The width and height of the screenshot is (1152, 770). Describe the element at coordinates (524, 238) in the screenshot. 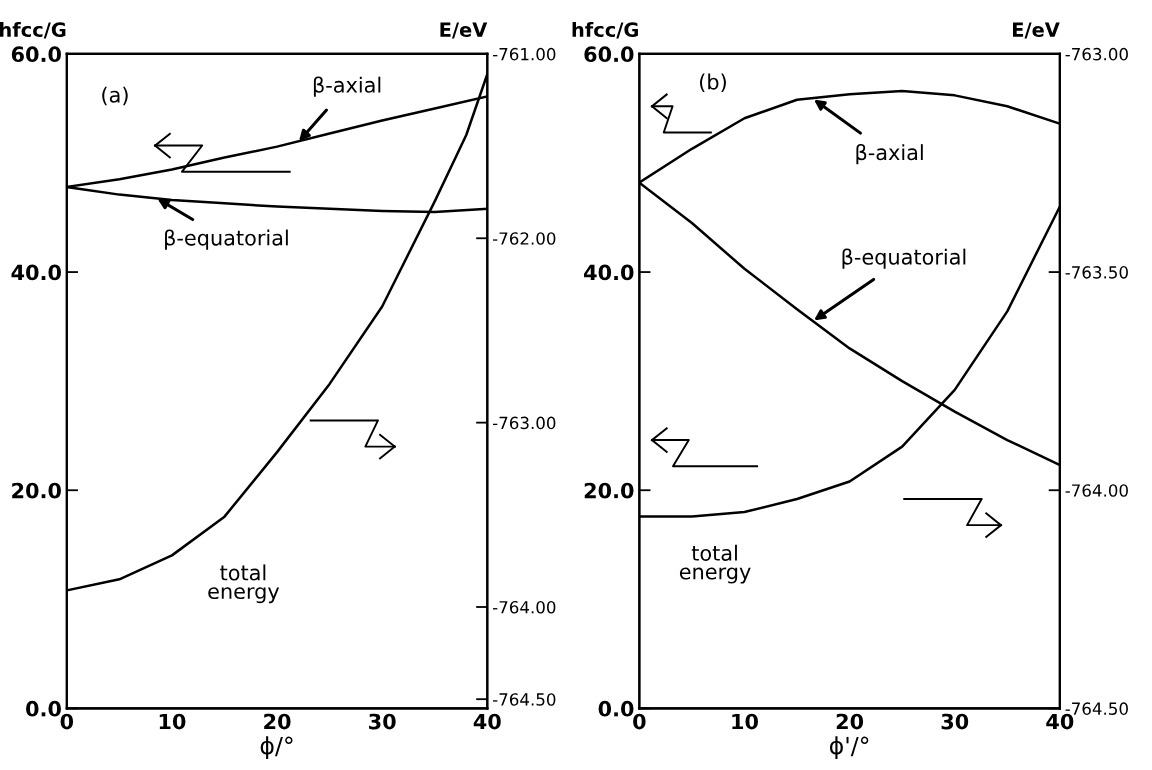

I see `y2-tick-label: -762.00` at that location.